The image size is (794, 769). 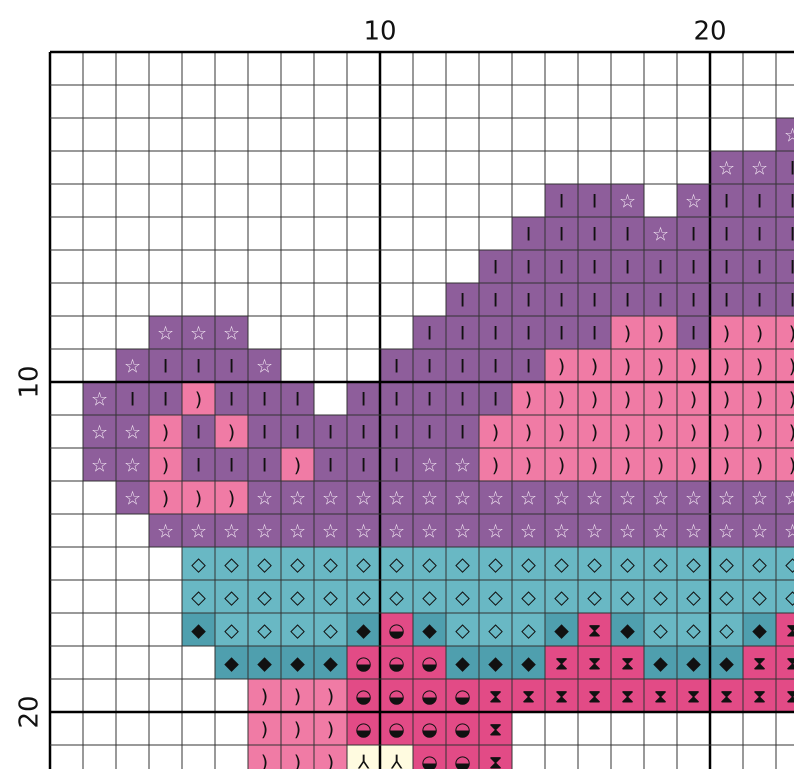 What do you see at coordinates (30, 711) in the screenshot?
I see `row-number: 20` at bounding box center [30, 711].